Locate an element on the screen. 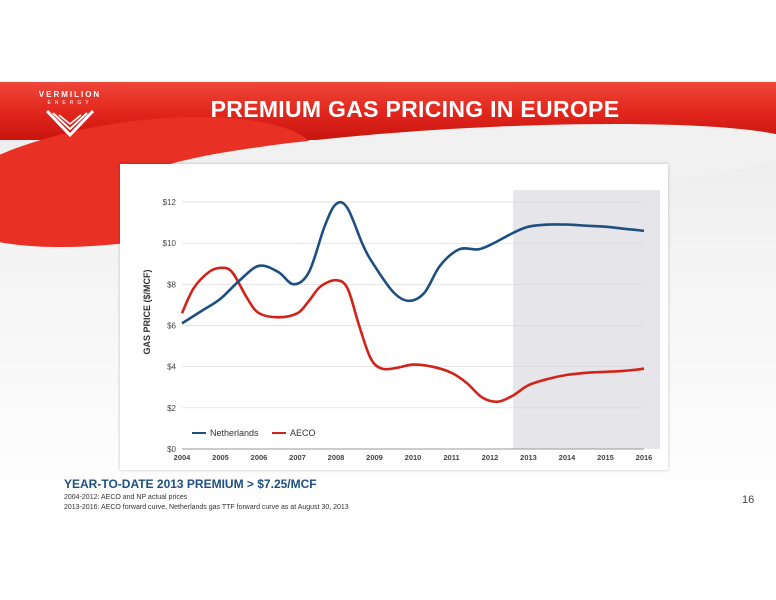  x-tick-label: 2009 is located at coordinates (374, 457).